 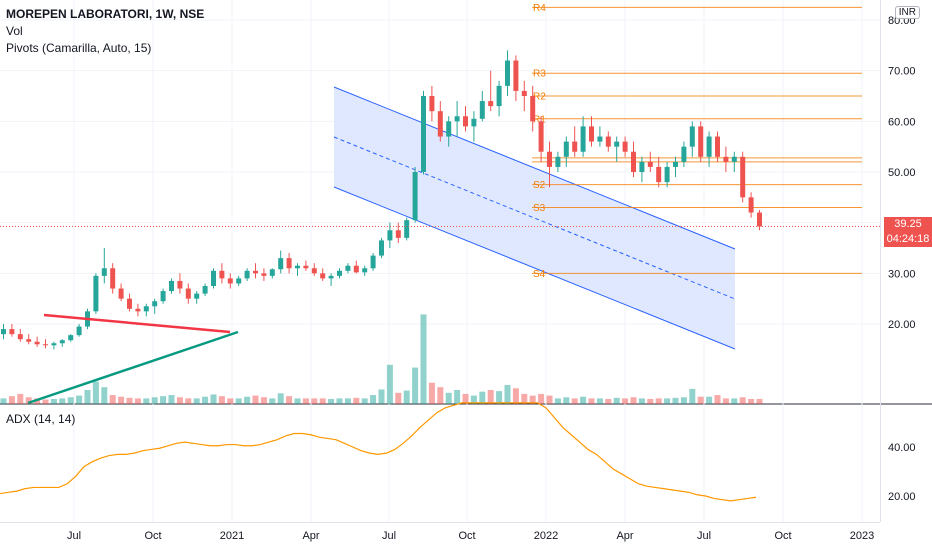 I want to click on time-axis: Jul Oct 2021 Apr Jul Oct 2022 Apr Jul Oct 2023, so click(x=470, y=536).